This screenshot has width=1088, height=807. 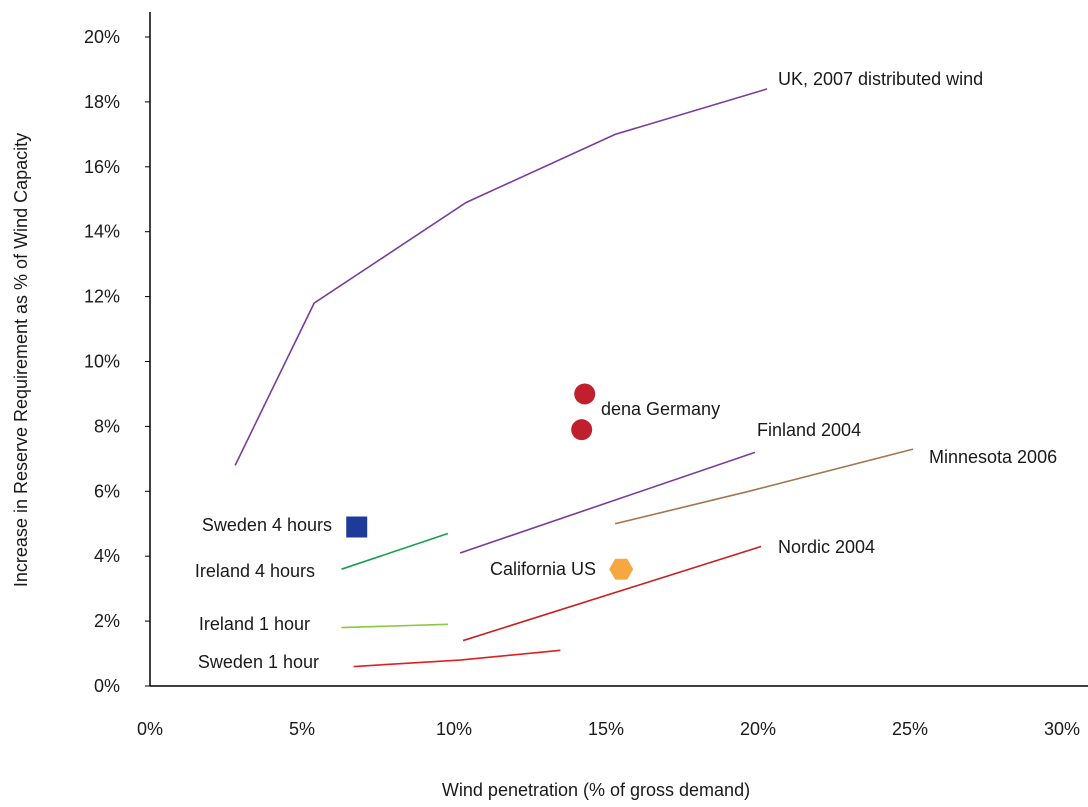 I want to click on series-label-nordic-2004: Nordic 2004, so click(x=826, y=547).